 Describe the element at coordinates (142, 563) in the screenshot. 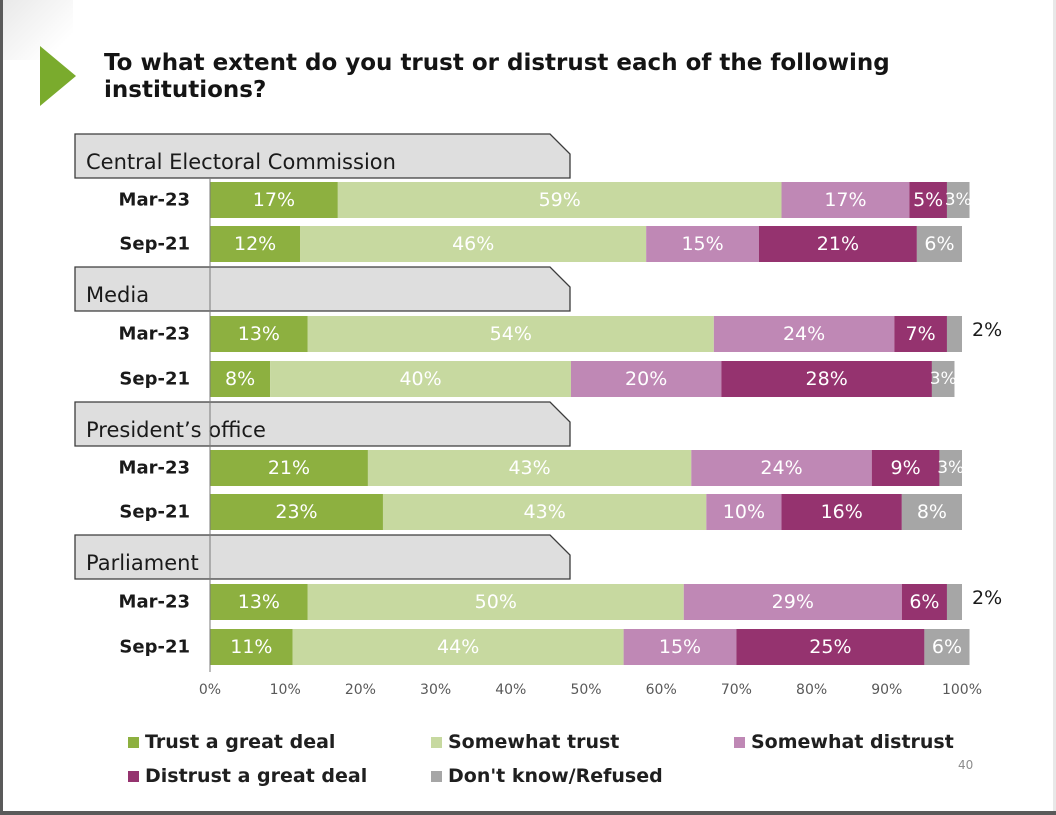

I see `group-header-label: Parliament` at that location.